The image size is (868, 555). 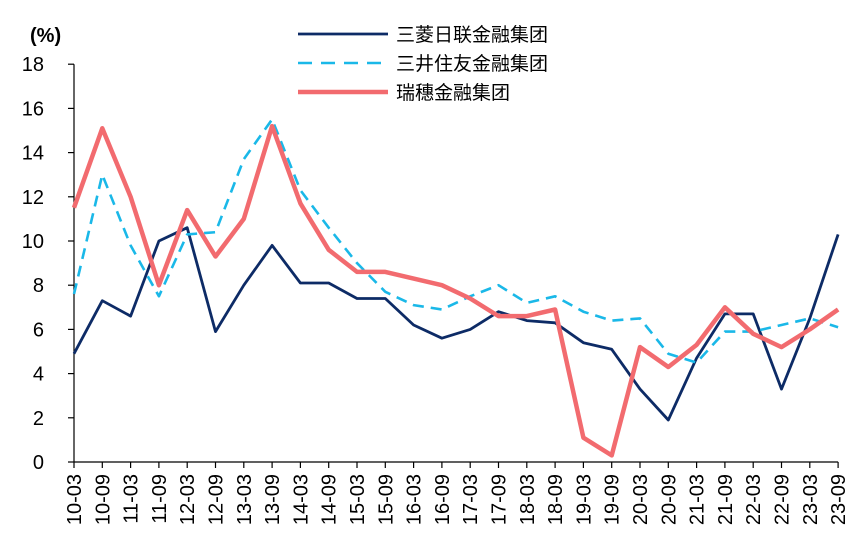 What do you see at coordinates (556, 499) in the screenshot?
I see `x-tick-label: 18-09` at bounding box center [556, 499].